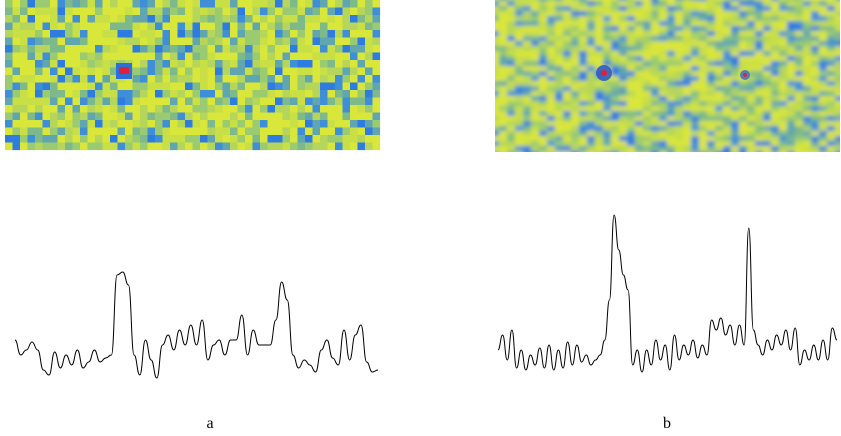 Image resolution: width=841 pixels, height=436 pixels. Describe the element at coordinates (124, 70) in the screenshot. I see `hotspot` at that location.